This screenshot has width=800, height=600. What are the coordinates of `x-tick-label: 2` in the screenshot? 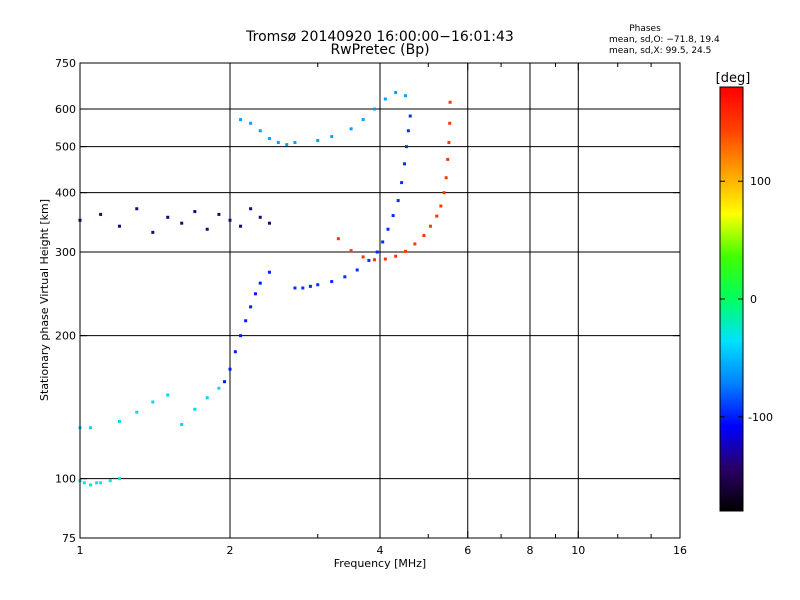 It's located at (230, 550).